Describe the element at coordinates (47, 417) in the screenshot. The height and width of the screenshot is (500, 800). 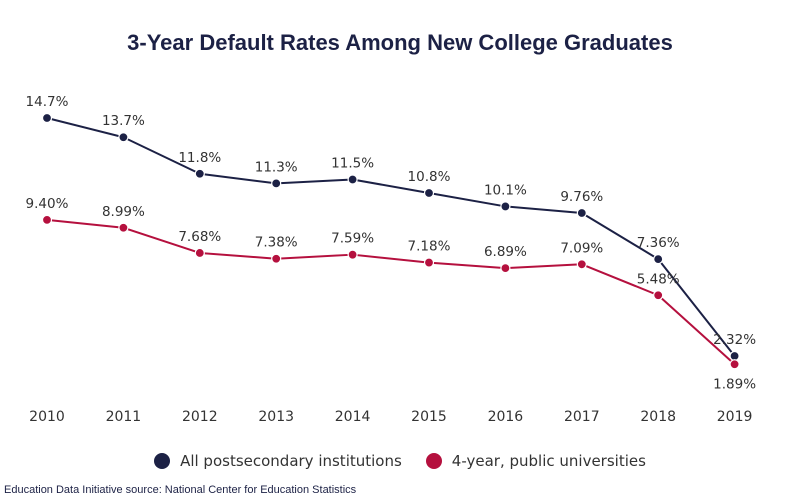
I see `x-tick-label: 2010` at that location.